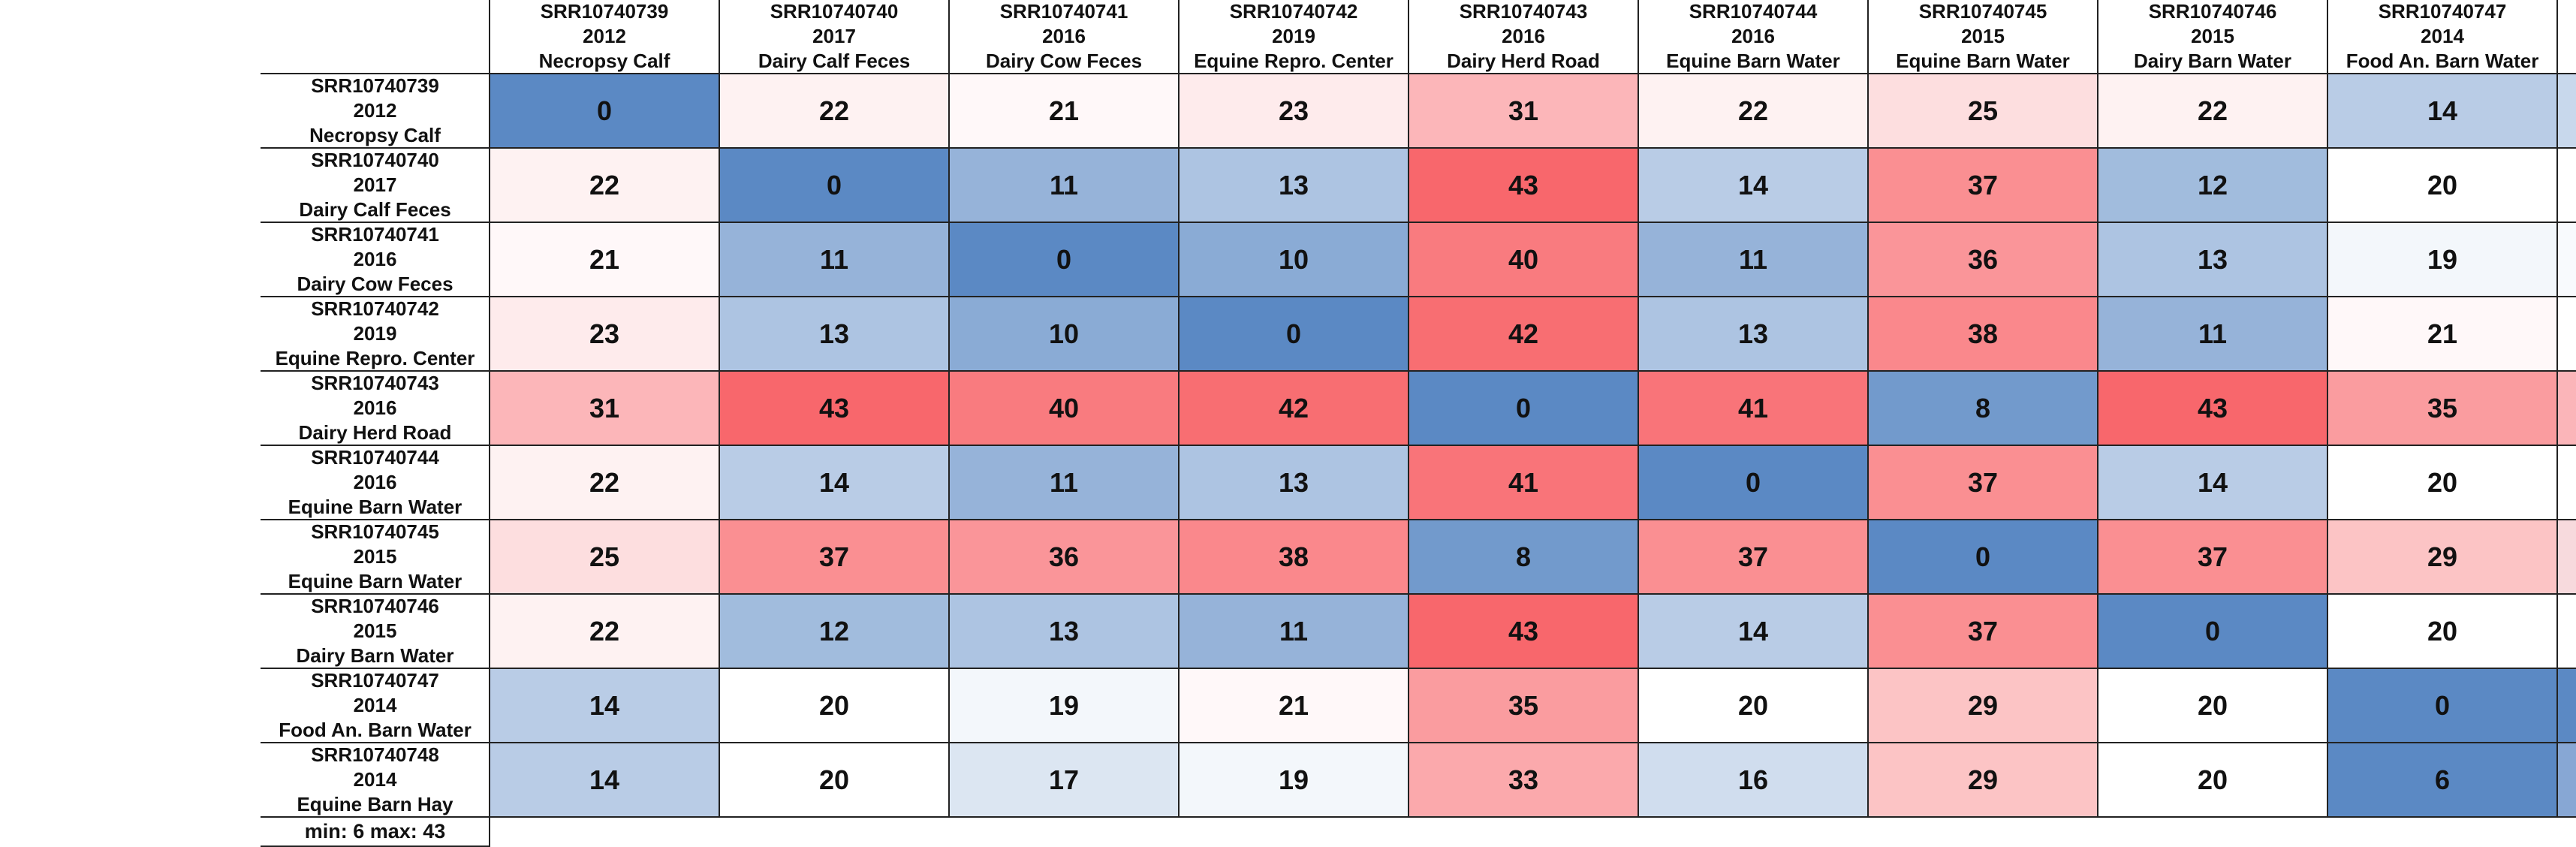 This screenshot has width=2576, height=847. I want to click on column-header-id: SRR10740741, so click(1063, 11).